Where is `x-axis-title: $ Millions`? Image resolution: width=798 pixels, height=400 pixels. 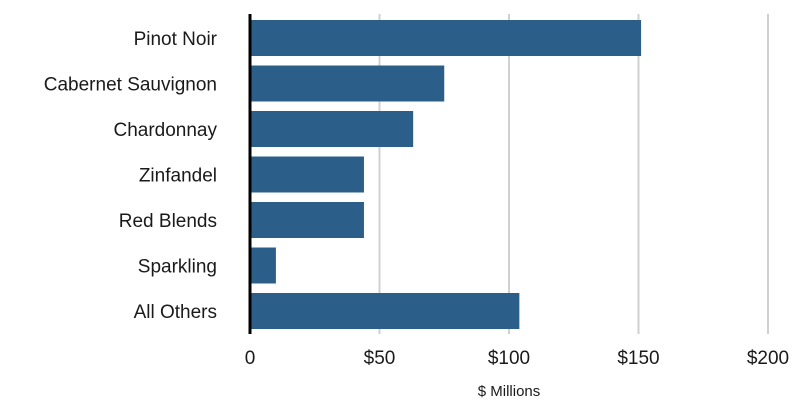 x-axis-title: $ Millions is located at coordinates (509, 391).